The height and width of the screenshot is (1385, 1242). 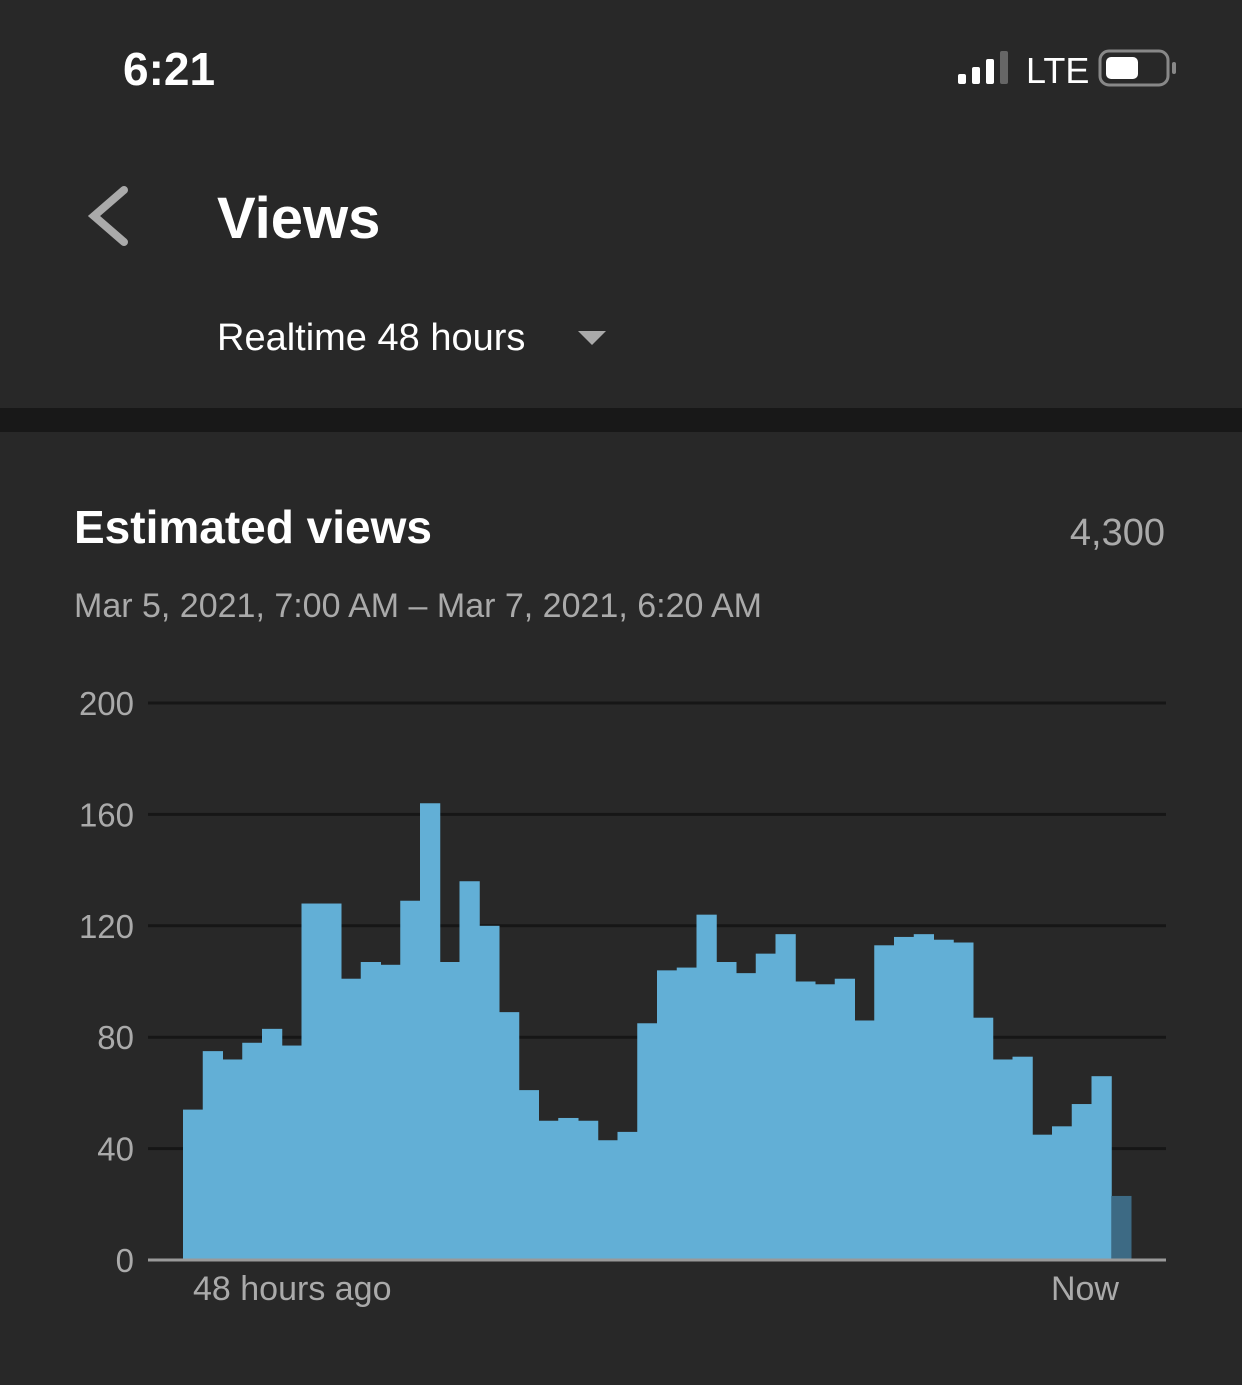 What do you see at coordinates (115, 1149) in the screenshot?
I see `y-tick-label: 40` at bounding box center [115, 1149].